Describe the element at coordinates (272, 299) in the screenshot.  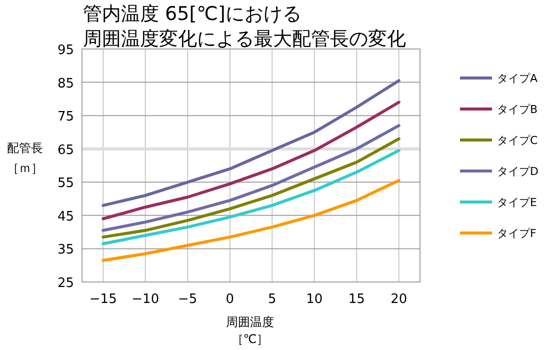
I see `x-tick-label: 5` at that location.